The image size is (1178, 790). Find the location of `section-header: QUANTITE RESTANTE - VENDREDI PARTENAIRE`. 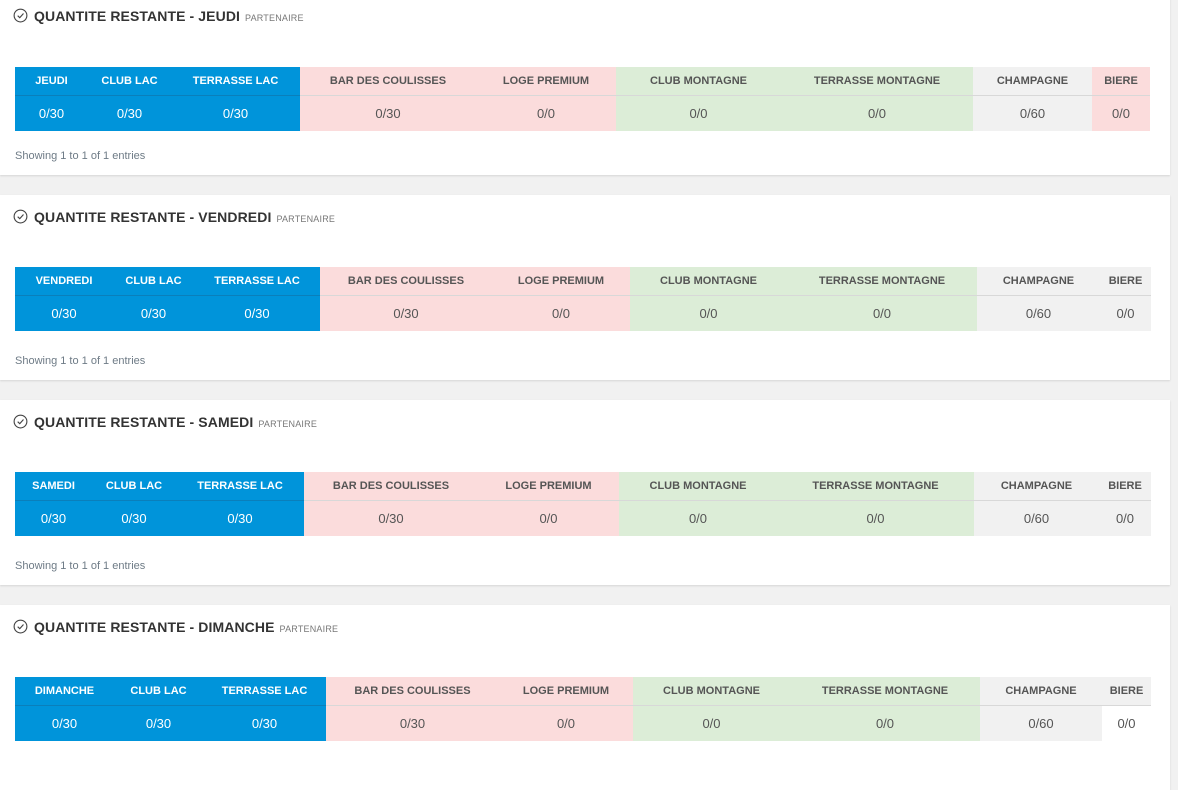

section-header: QUANTITE RESTANTE - VENDREDI PARTENAIRE is located at coordinates (174, 218).